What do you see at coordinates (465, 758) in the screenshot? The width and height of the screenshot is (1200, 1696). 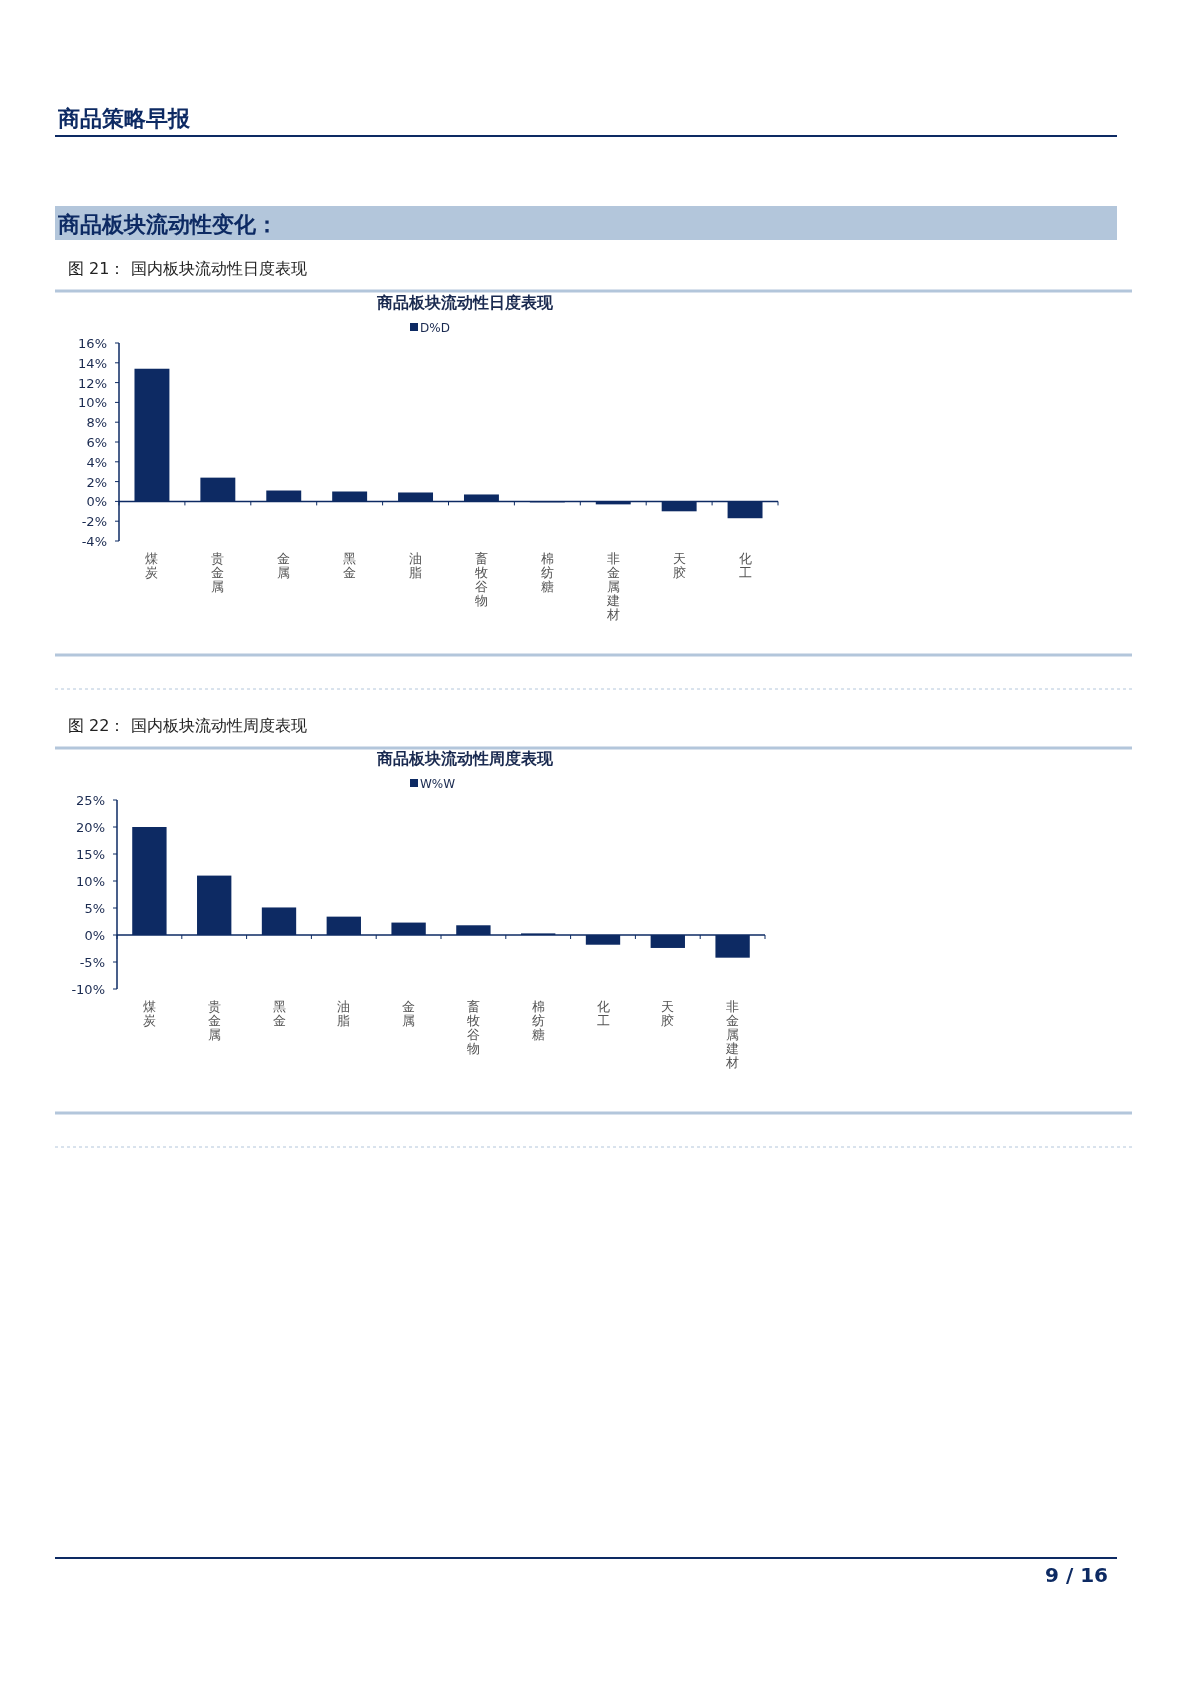 I see `chart-title: 商品板块流动性周度表现` at bounding box center [465, 758].